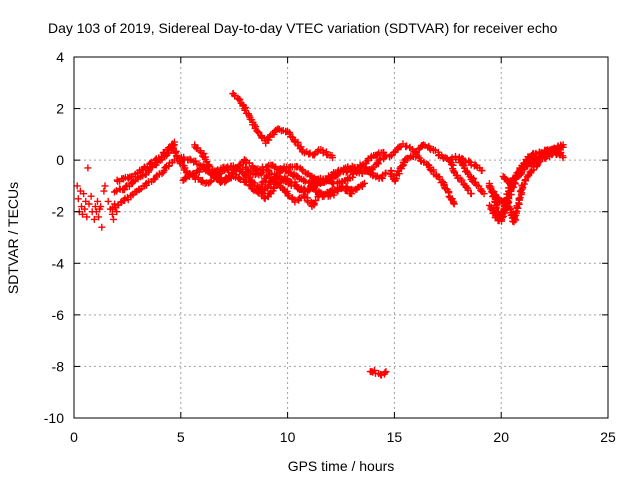 Image resolution: width=640 pixels, height=480 pixels. What do you see at coordinates (54, 418) in the screenshot?
I see `y-tick-label: -10` at bounding box center [54, 418].